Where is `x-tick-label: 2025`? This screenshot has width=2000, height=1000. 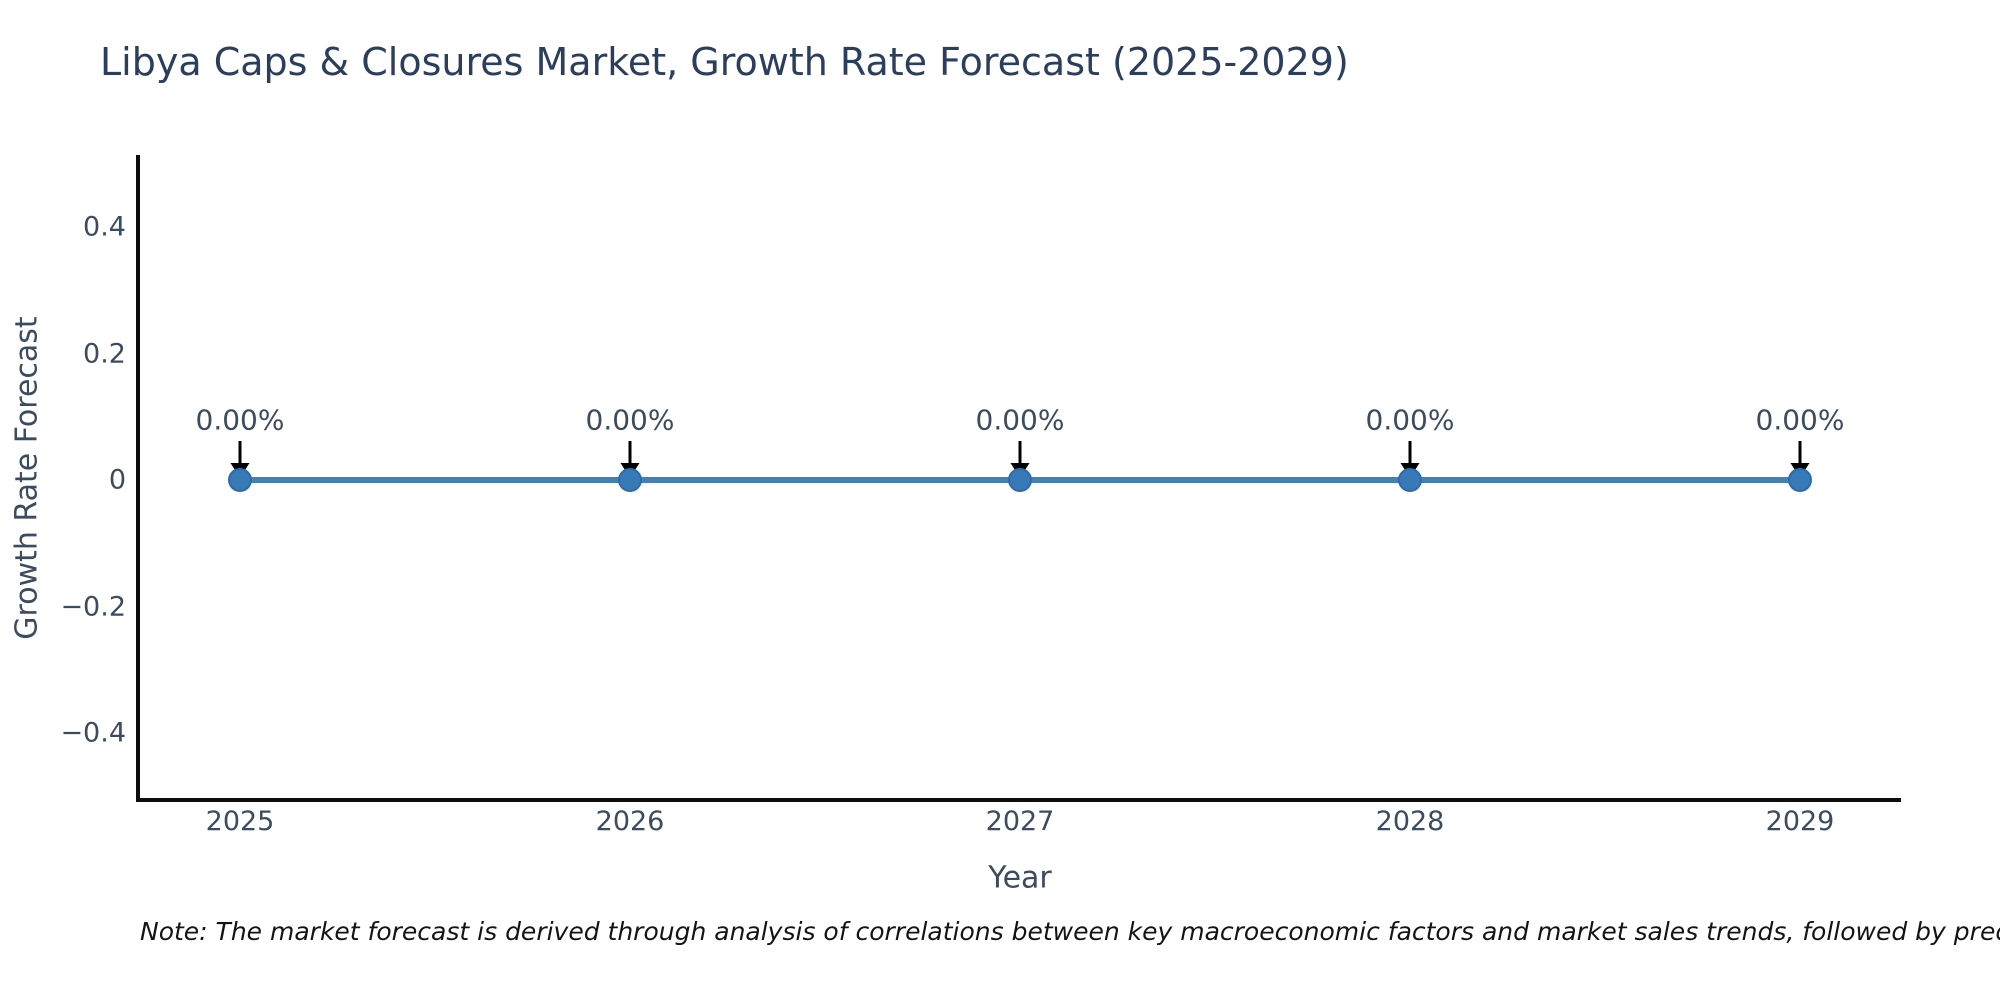 x-tick-label: 2025 is located at coordinates (240, 821).